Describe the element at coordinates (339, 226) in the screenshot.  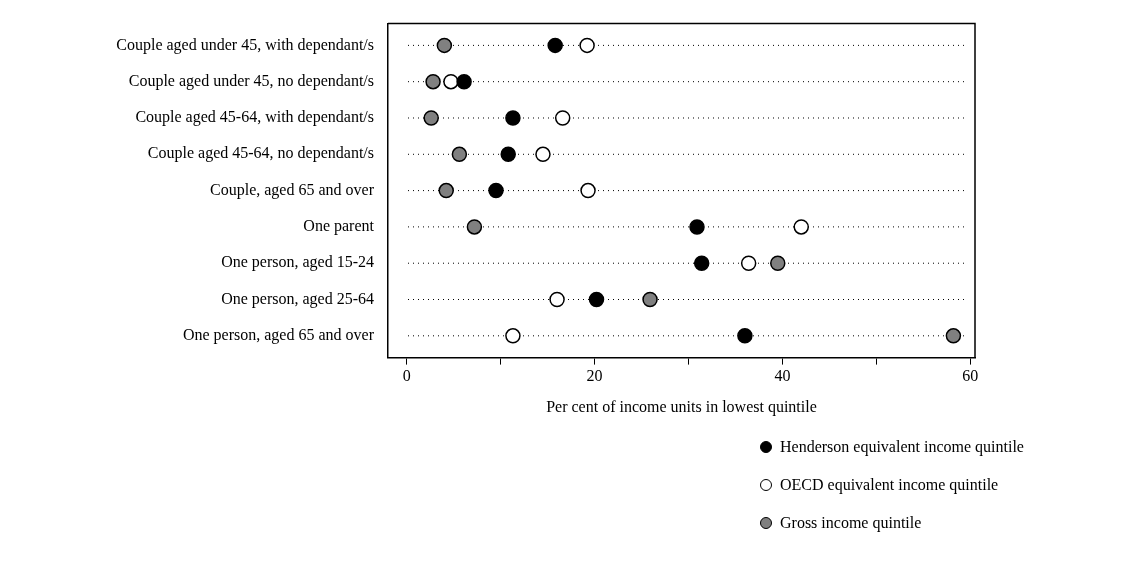
I see `y-tick-label: One parent` at that location.